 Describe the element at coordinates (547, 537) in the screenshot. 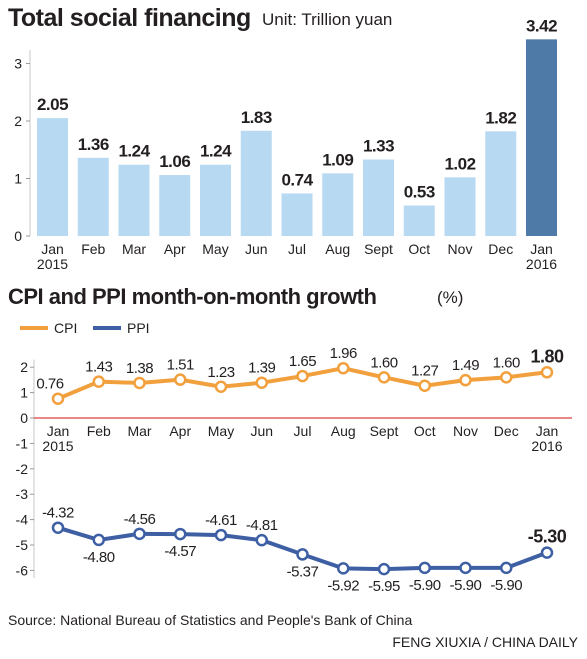

I see `ppi-value-label: -5.30` at that location.